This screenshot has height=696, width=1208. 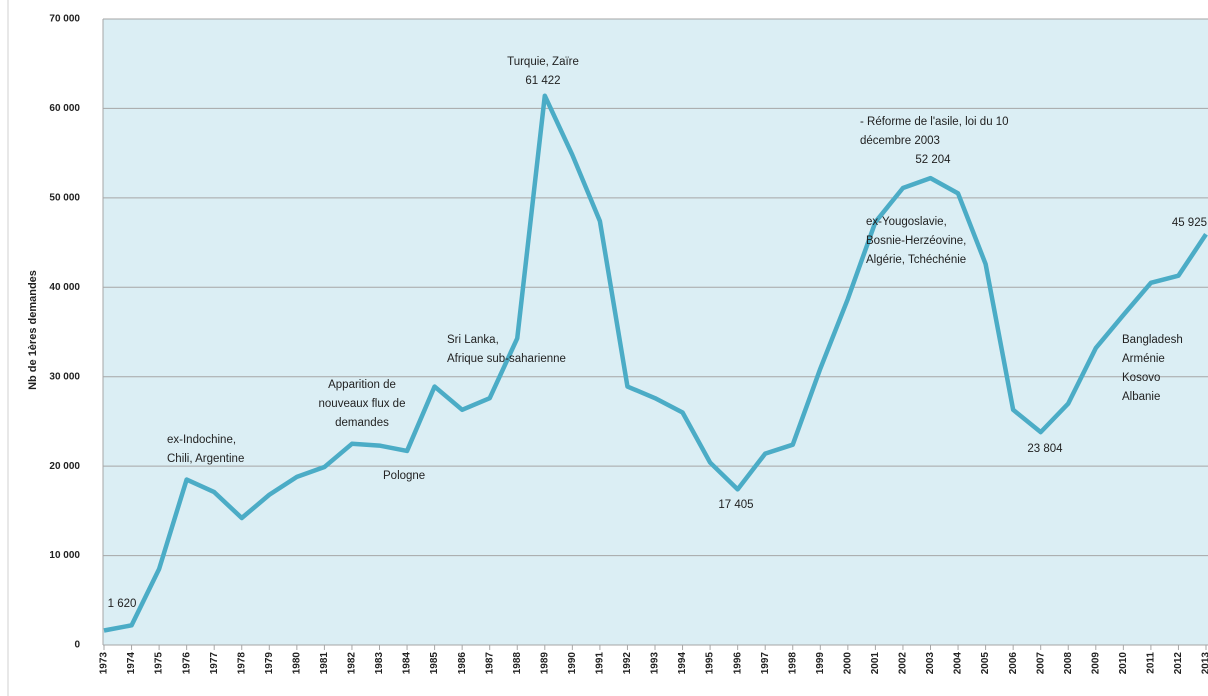 I want to click on annotation: ex-Indochine,, so click(x=201, y=440).